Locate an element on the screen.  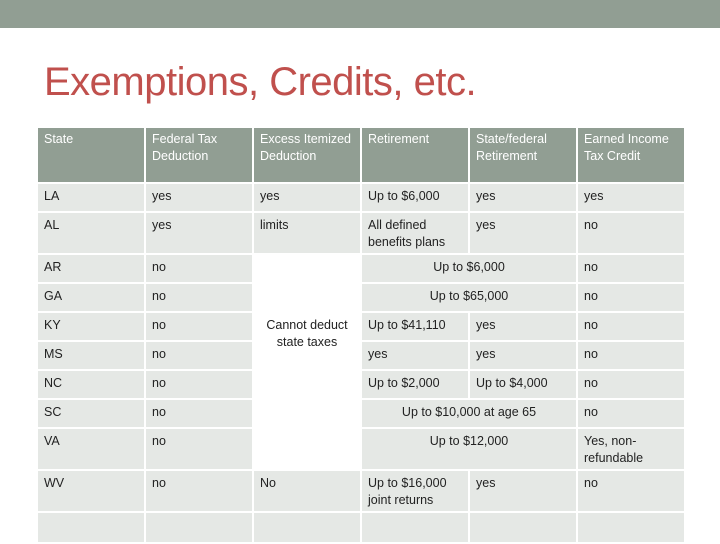
cell-retirement-merged: Up to $6,000 is located at coordinates (469, 268).